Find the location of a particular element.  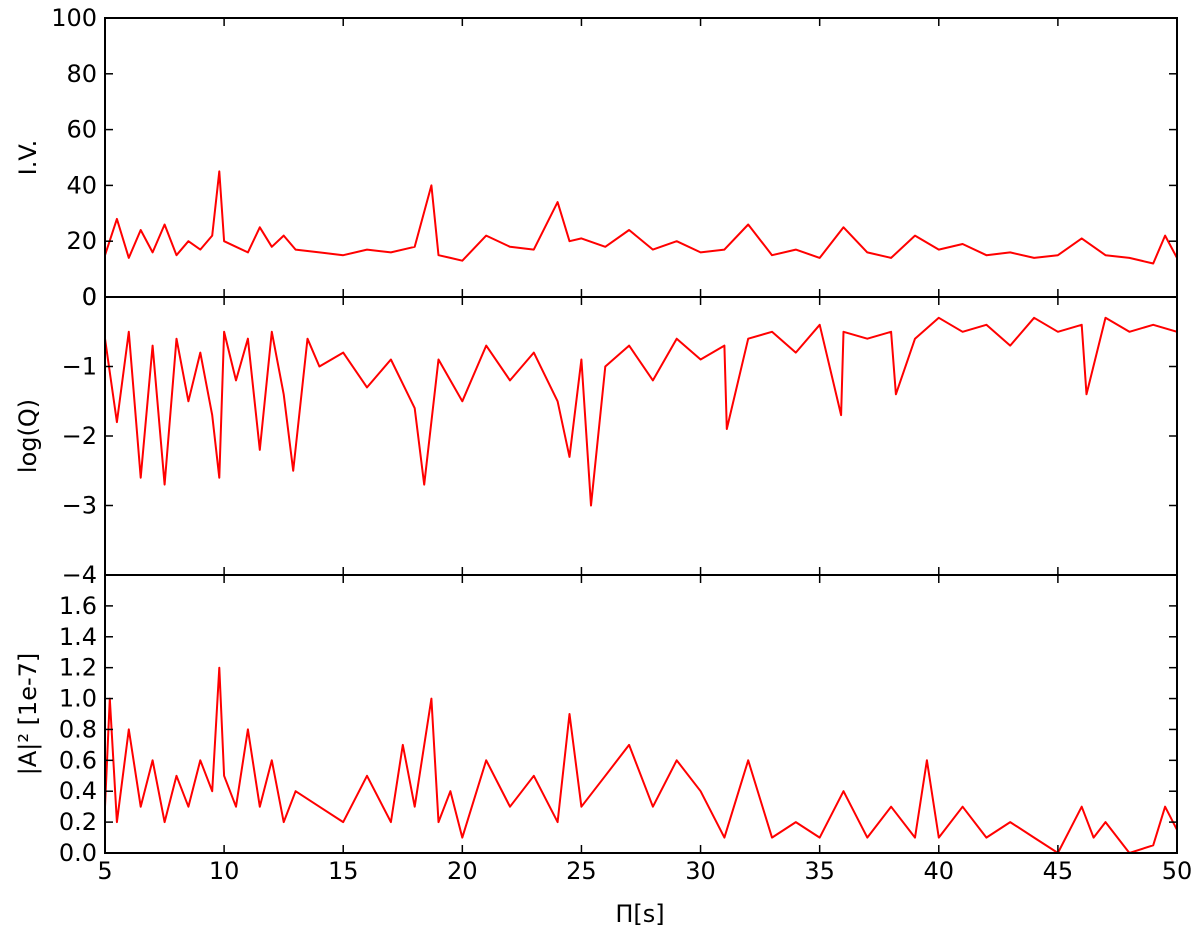

y-axis-label: I.V. is located at coordinates (28, 158).